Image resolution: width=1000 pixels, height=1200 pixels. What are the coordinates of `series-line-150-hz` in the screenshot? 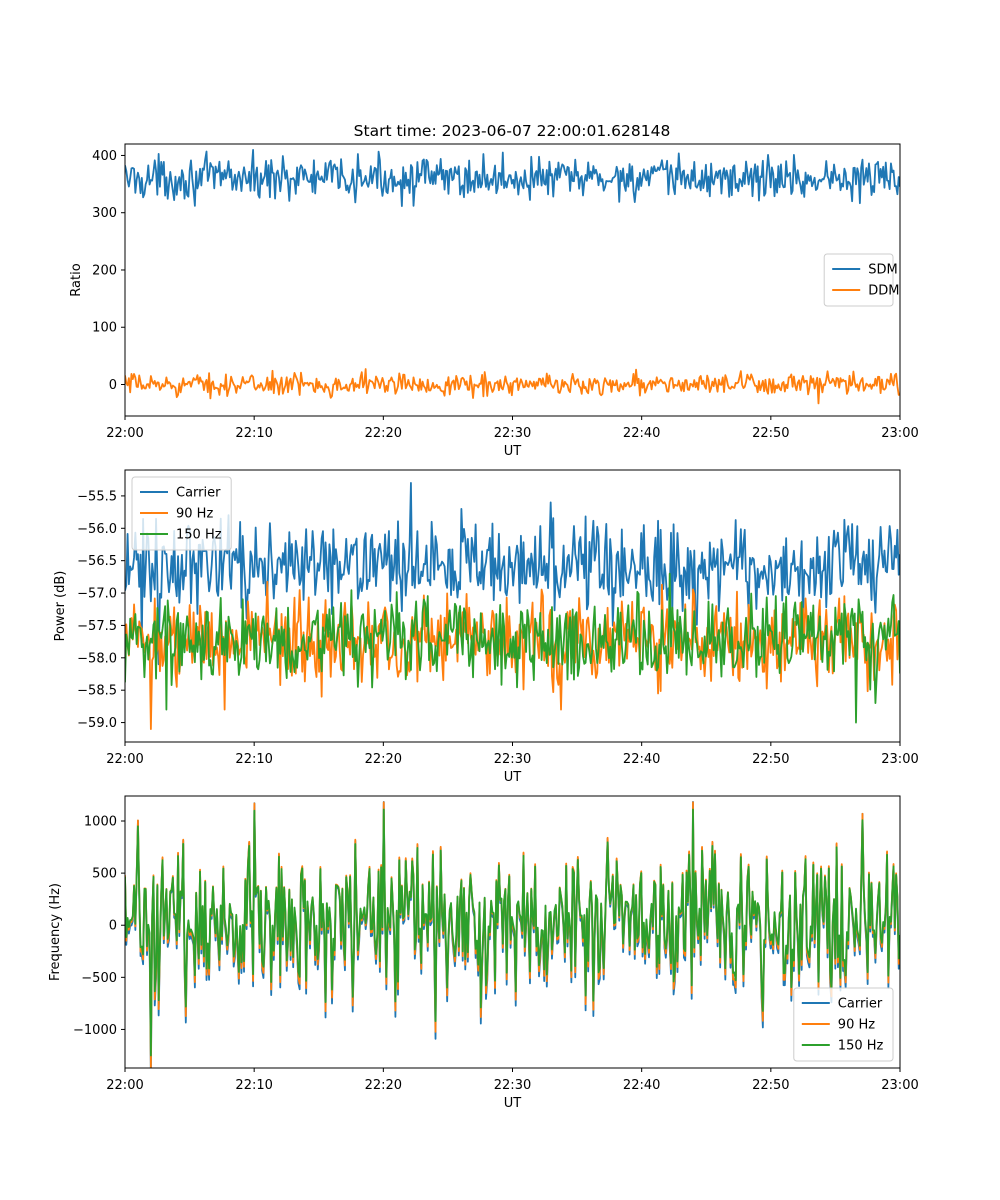 It's located at (512, 648).